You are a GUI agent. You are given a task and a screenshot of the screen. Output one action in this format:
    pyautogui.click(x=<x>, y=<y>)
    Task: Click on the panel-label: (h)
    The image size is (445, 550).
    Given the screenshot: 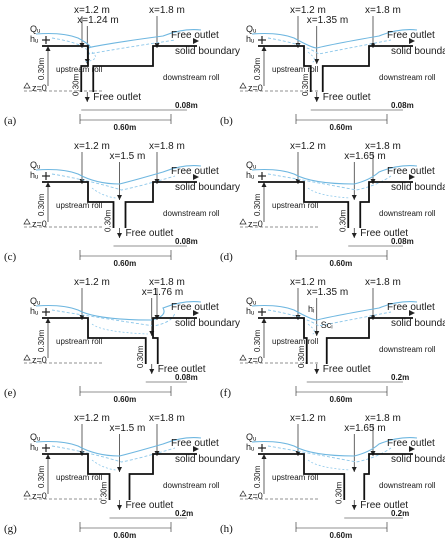 What is the action you would take?
    pyautogui.click(x=226, y=529)
    